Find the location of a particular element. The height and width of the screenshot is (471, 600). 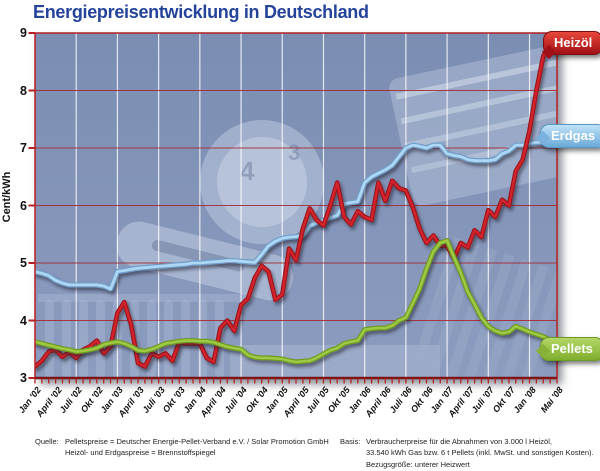

y-tick-label-7: 7 is located at coordinates (23, 148).